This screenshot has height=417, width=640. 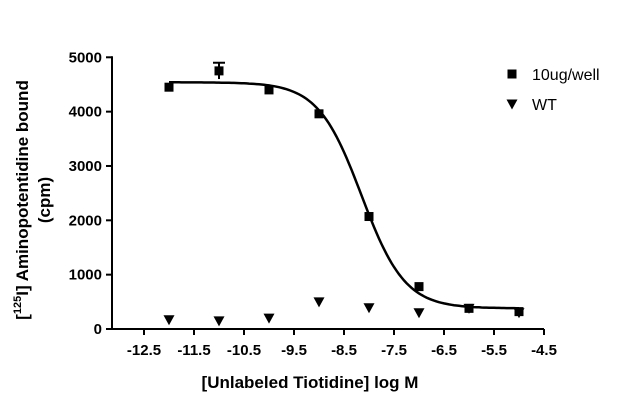 I want to click on x-tick-label: -10.5, so click(x=244, y=350).